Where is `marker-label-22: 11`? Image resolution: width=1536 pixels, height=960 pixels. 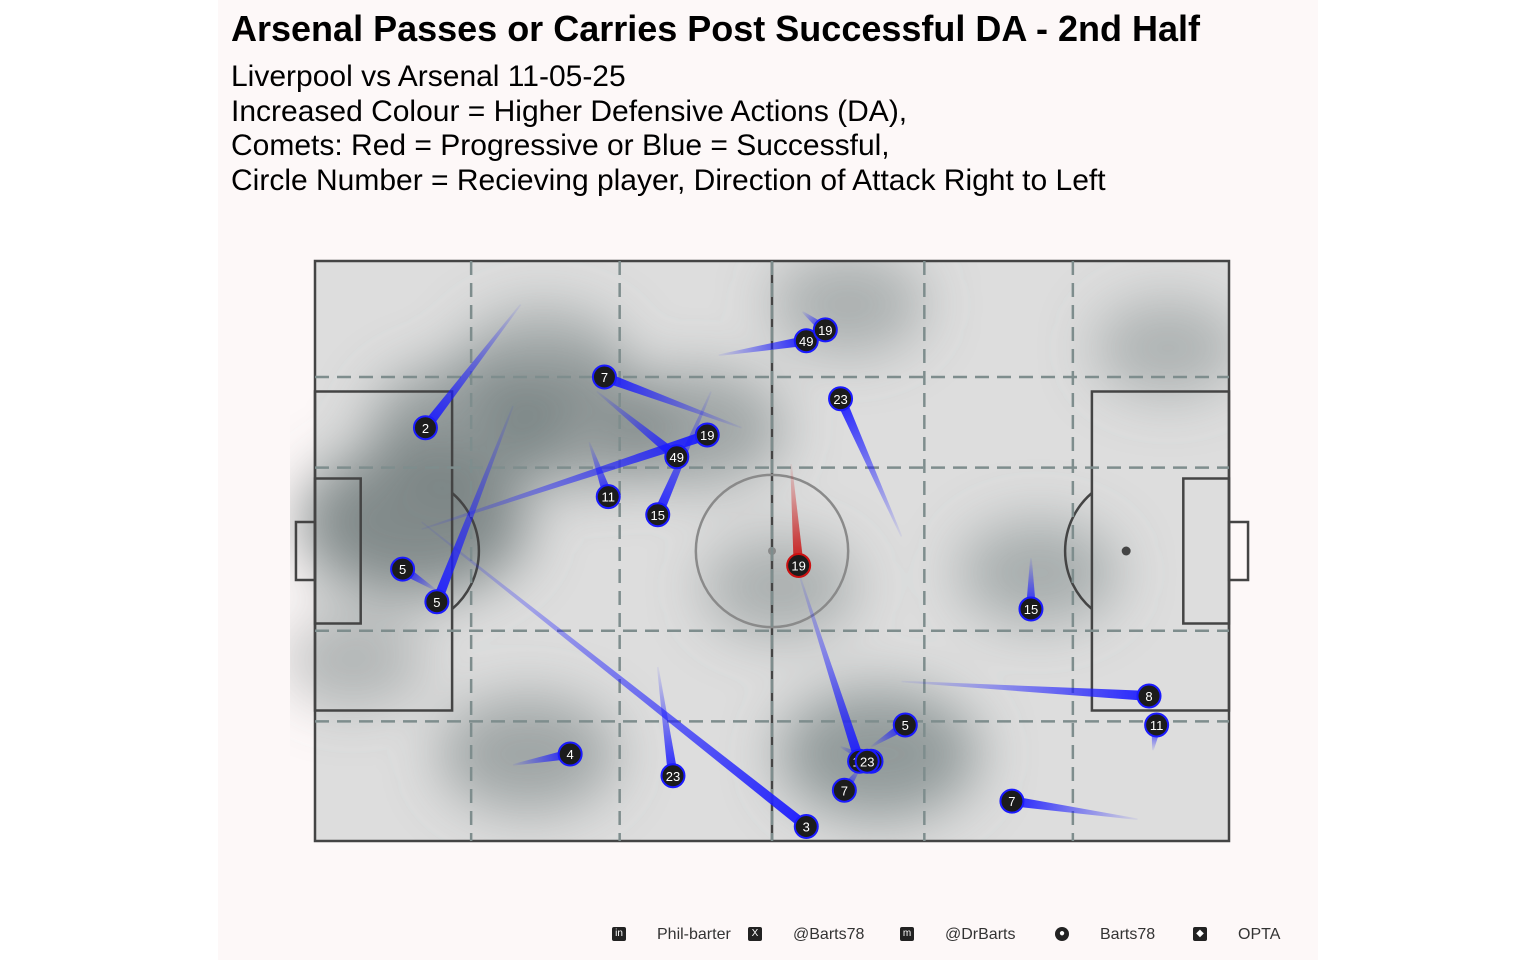 marker-label-22: 11 is located at coordinates (1157, 725).